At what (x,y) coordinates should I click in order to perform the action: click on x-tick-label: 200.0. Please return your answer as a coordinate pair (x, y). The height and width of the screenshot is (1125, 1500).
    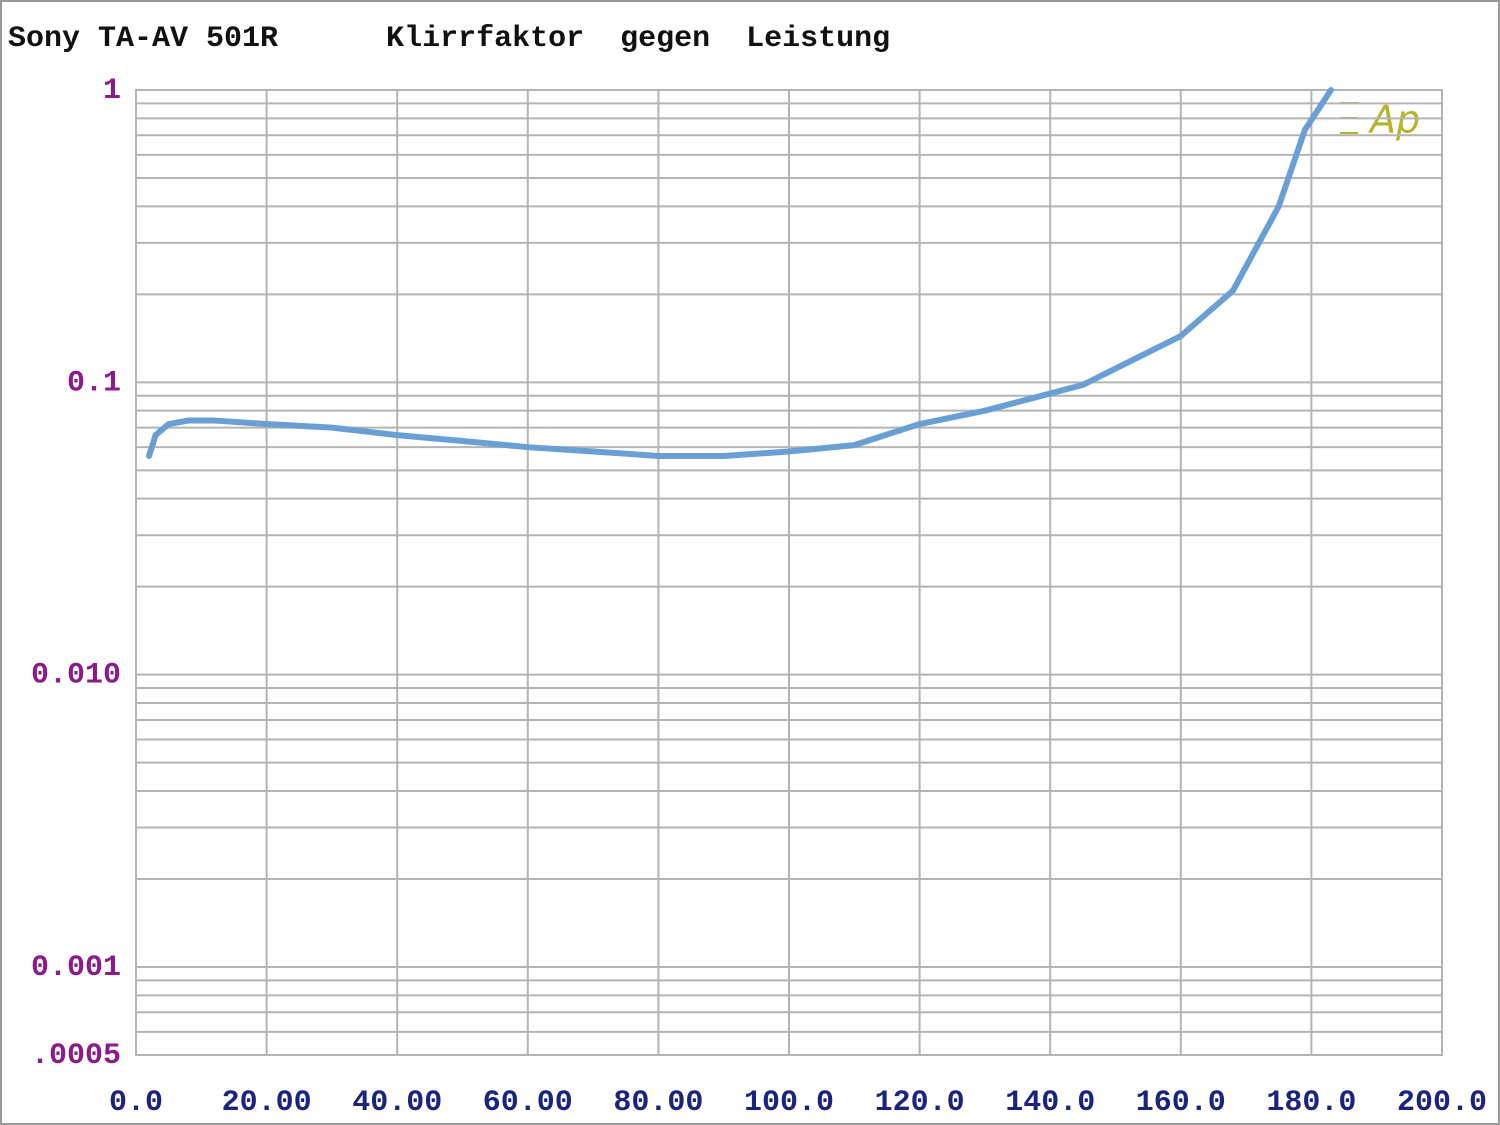
    Looking at the image, I should click on (1442, 1103).